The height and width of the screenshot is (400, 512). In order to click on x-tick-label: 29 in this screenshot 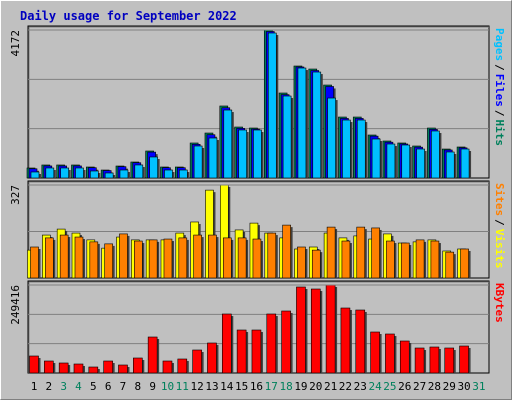, I will do `click(449, 386)`.